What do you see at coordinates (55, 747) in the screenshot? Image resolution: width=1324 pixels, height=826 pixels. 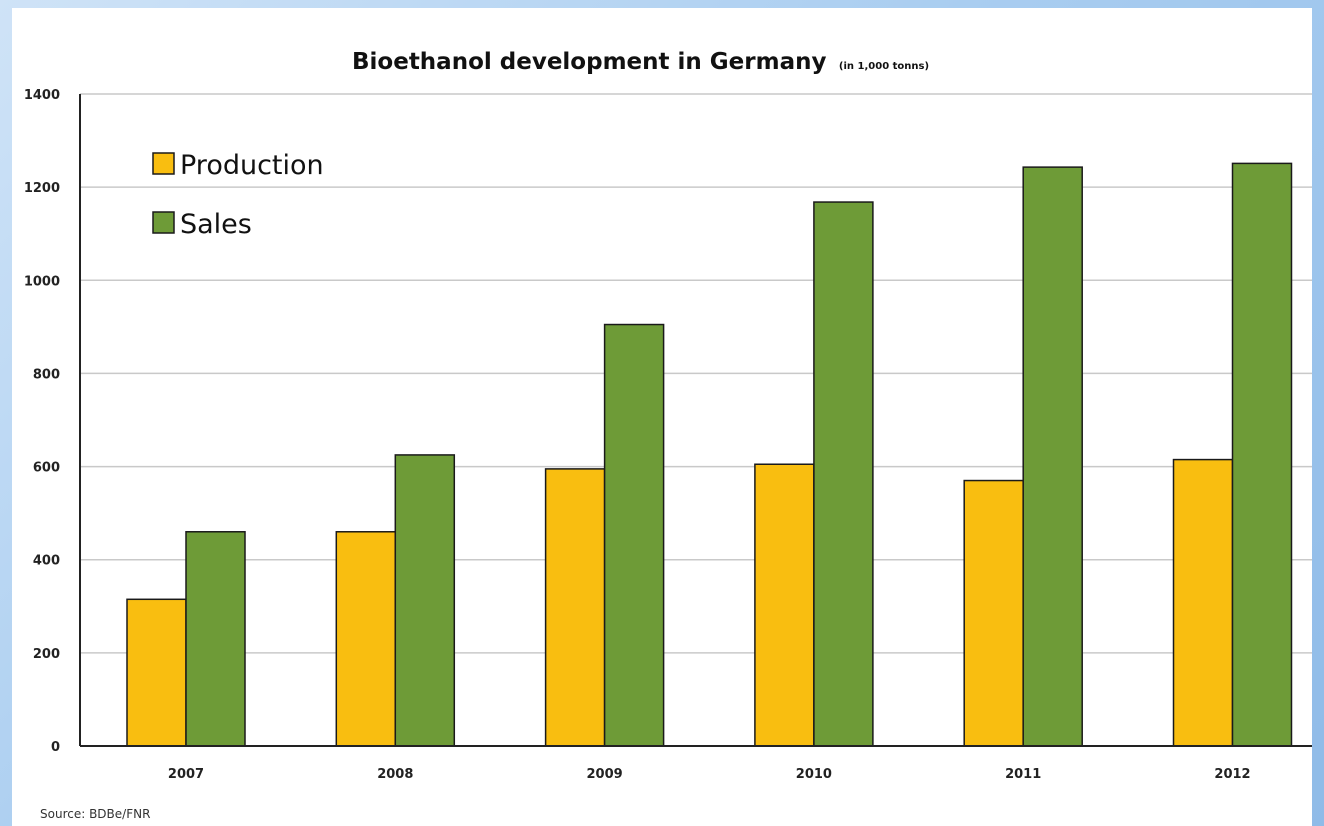 I see `y-tick-label: 0` at bounding box center [55, 747].